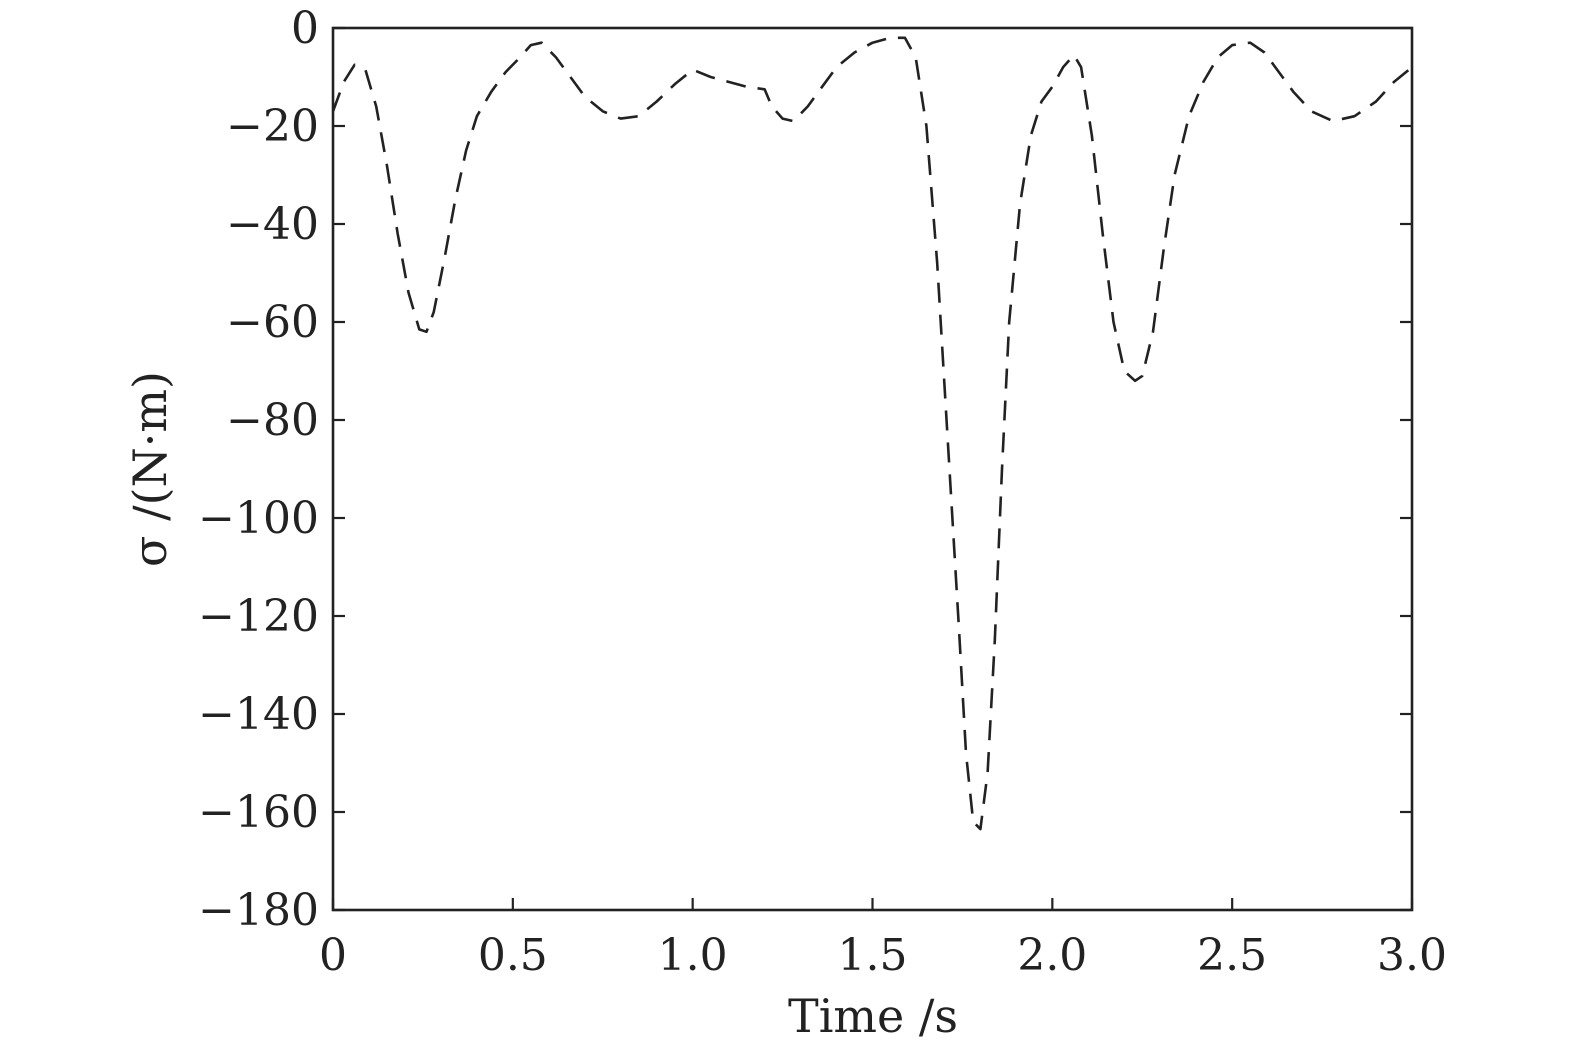 The width and height of the screenshot is (1575, 1052). I want to click on x-tick-label: 2.5, so click(1232, 955).